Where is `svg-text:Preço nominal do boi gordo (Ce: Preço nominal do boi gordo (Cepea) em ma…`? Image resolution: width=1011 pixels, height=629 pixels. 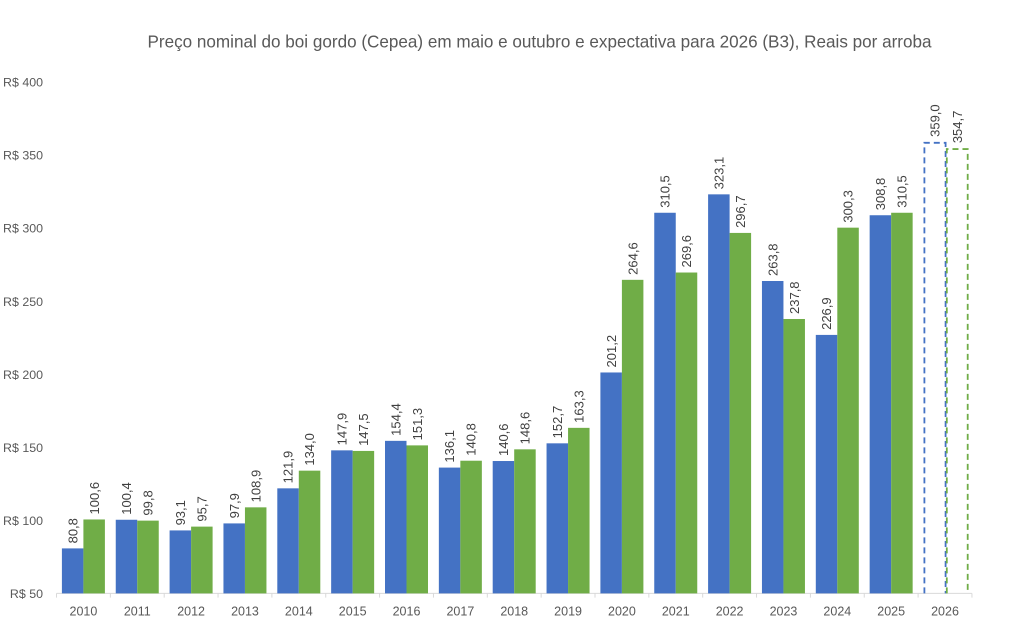
svg-text:Preço nominal do boi gordo (Ce: Preço nominal do boi gordo (Cepea) em ma… is located at coordinates (540, 42).